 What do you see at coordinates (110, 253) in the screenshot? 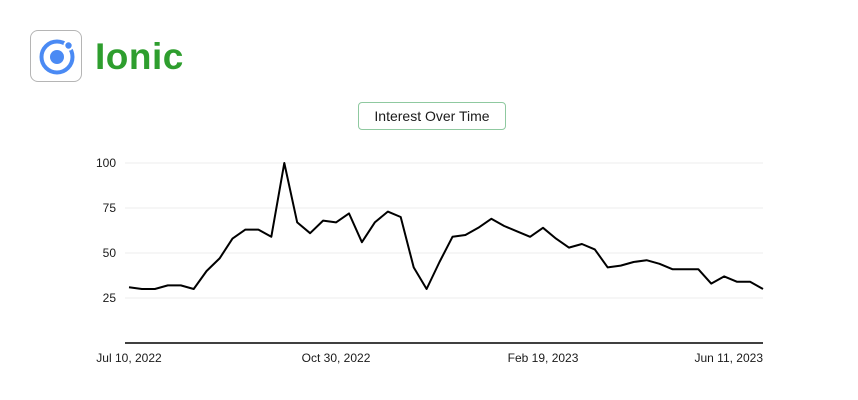
I see `y-tick-label: 50` at bounding box center [110, 253].